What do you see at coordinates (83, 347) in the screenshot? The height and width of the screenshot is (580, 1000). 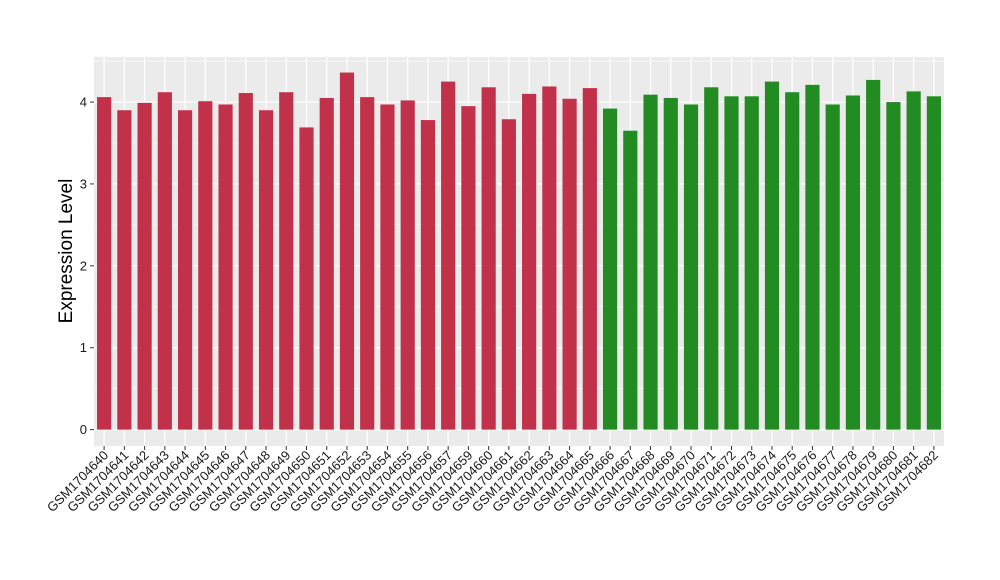 I see `y-tick-label: 1` at bounding box center [83, 347].